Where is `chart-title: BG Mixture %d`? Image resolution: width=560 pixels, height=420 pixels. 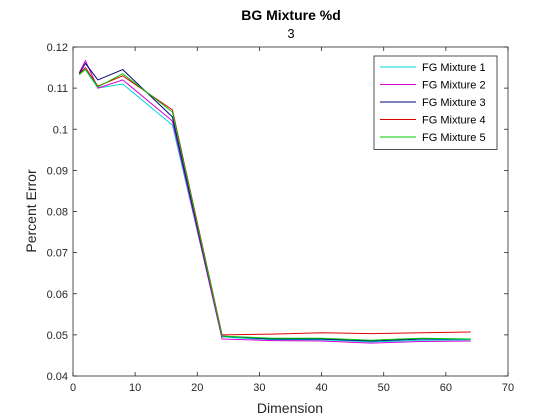
chart-title: BG Mixture %d is located at coordinates (291, 15).